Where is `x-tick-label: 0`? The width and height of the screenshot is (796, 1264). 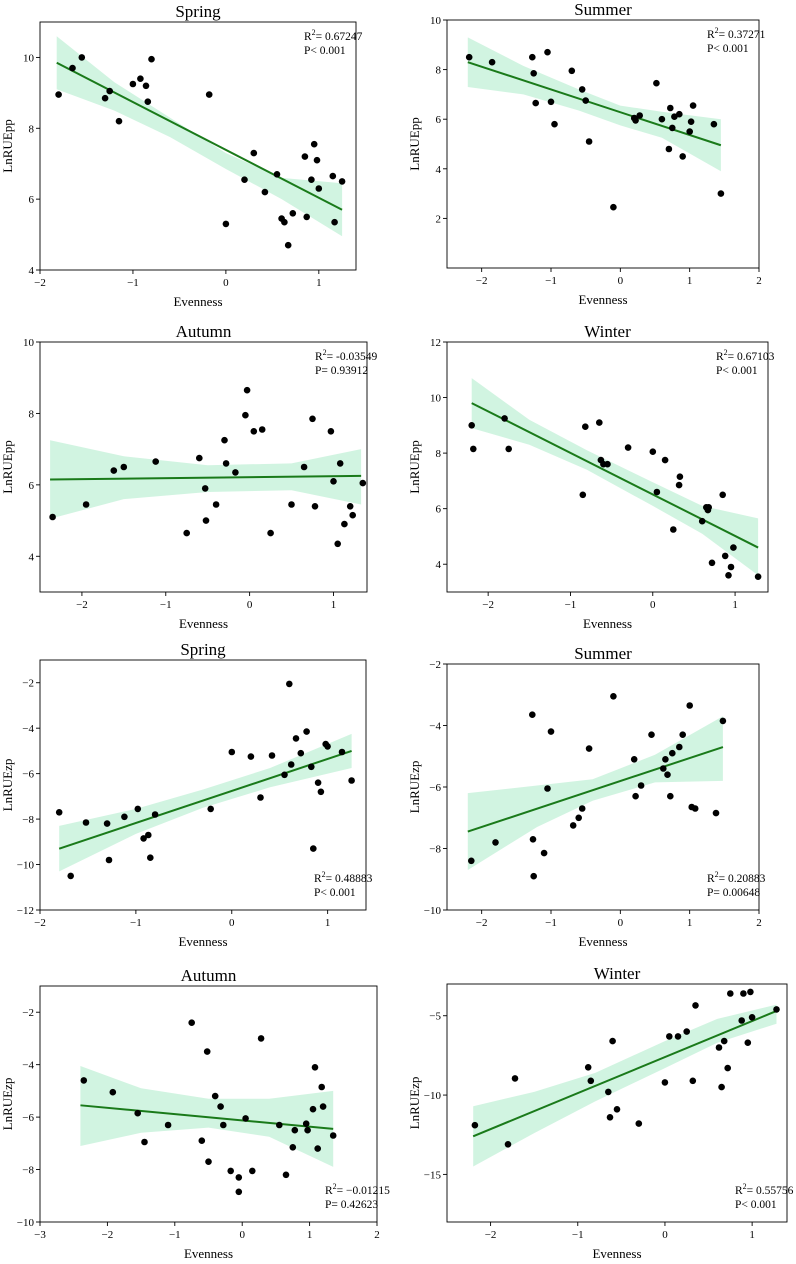
x-tick-label: 0 is located at coordinates (232, 923).